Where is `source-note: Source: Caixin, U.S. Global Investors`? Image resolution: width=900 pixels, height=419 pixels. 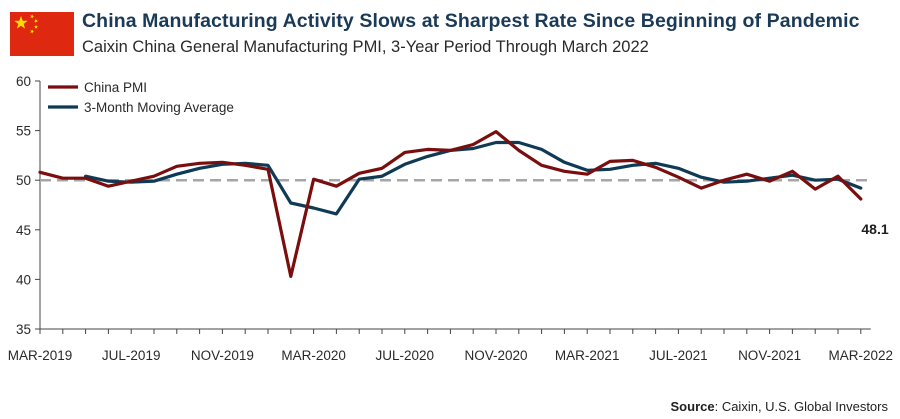
source-note: Source: Caixin, U.S. Global Investors is located at coordinates (779, 406).